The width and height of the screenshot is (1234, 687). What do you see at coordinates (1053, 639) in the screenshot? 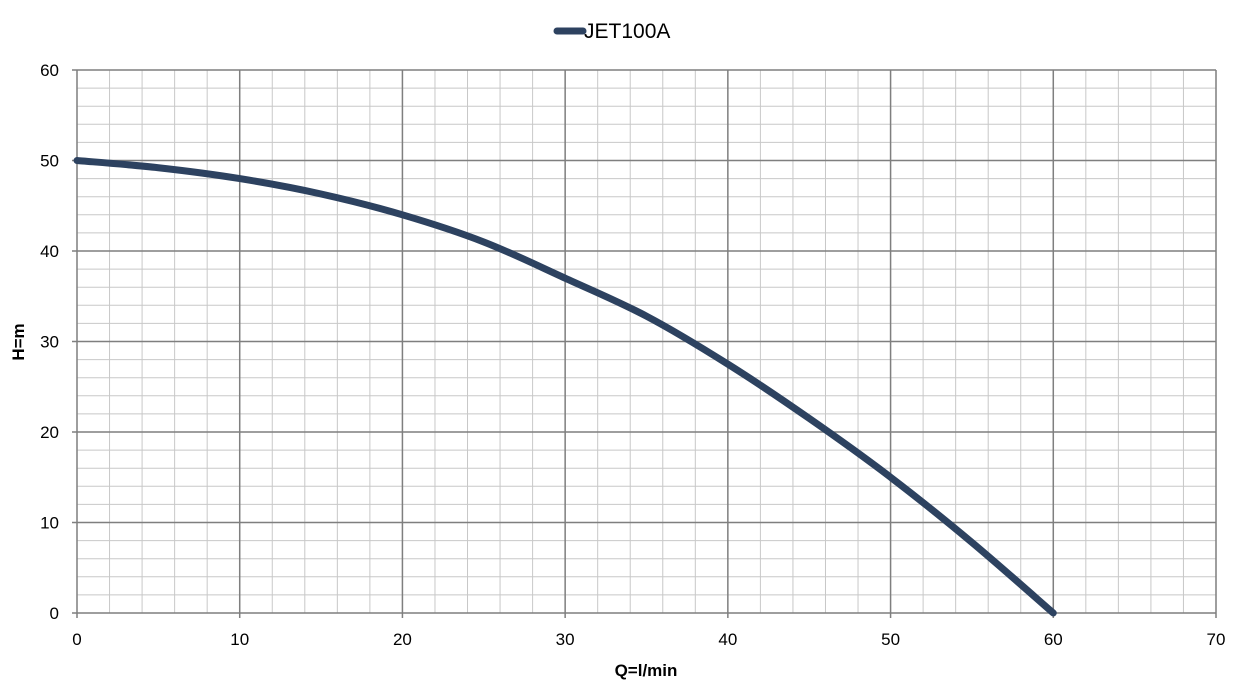
I see `x-tick-label: 60` at bounding box center [1053, 639].